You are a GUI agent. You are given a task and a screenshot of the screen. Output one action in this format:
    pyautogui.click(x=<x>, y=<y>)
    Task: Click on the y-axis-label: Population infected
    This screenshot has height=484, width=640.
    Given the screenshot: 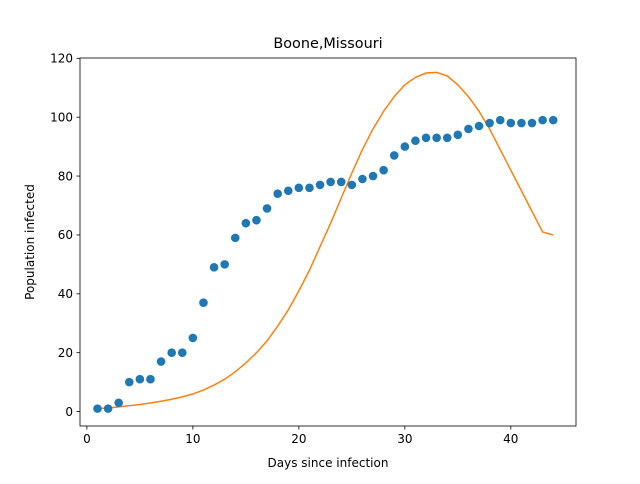 What is the action you would take?
    pyautogui.click(x=30, y=242)
    